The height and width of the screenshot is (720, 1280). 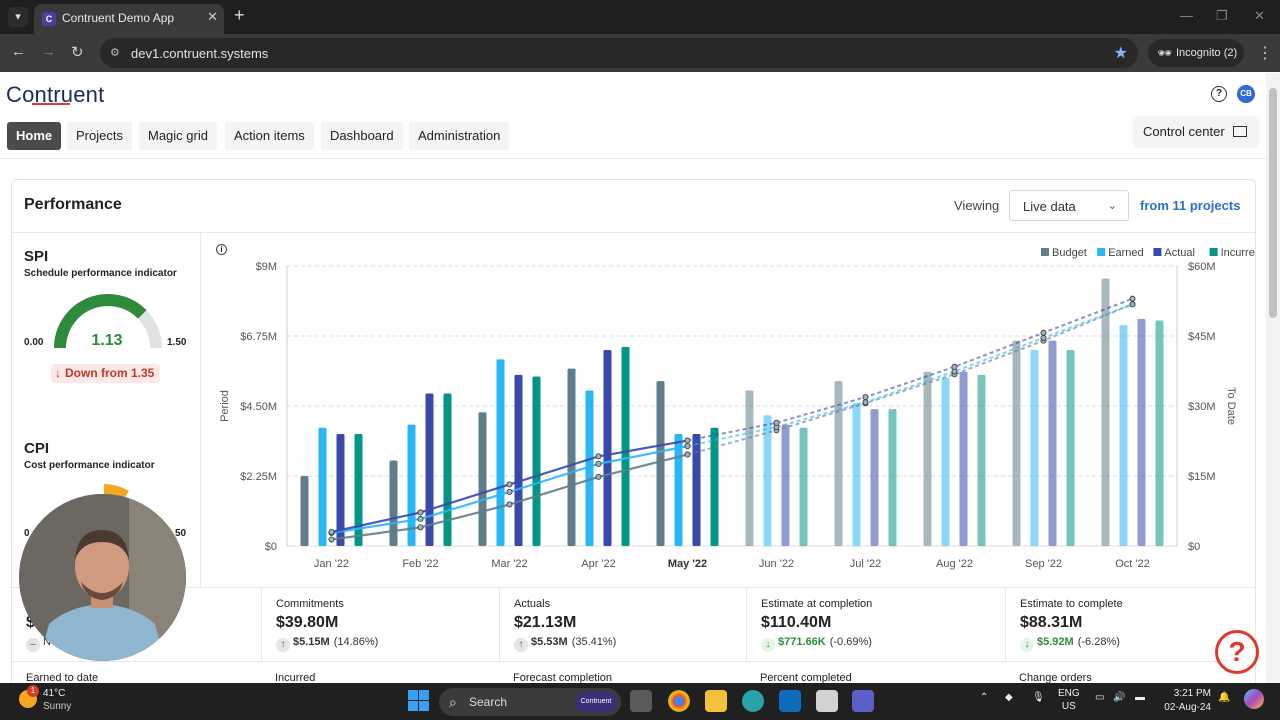 What do you see at coordinates (984, 697) in the screenshot?
I see `tray-chevron-icon: ⌃` at bounding box center [984, 697].